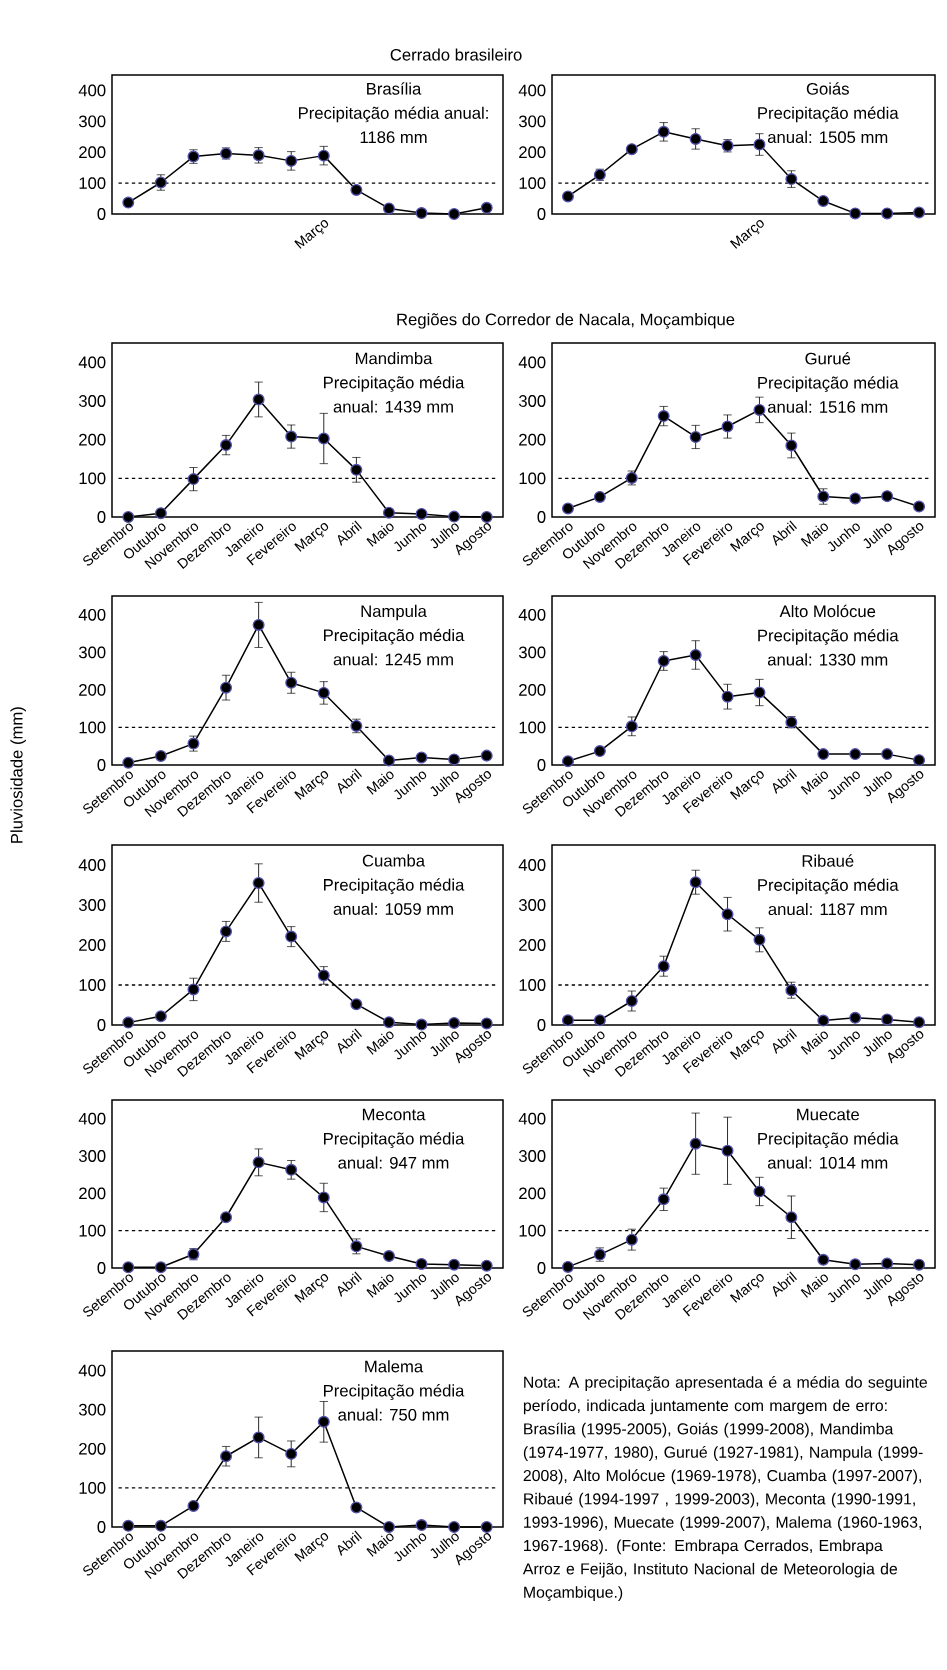 The image size is (947, 1670). Describe the element at coordinates (393, 114) in the screenshot. I see `annotation: Precipitação média anual:` at that location.